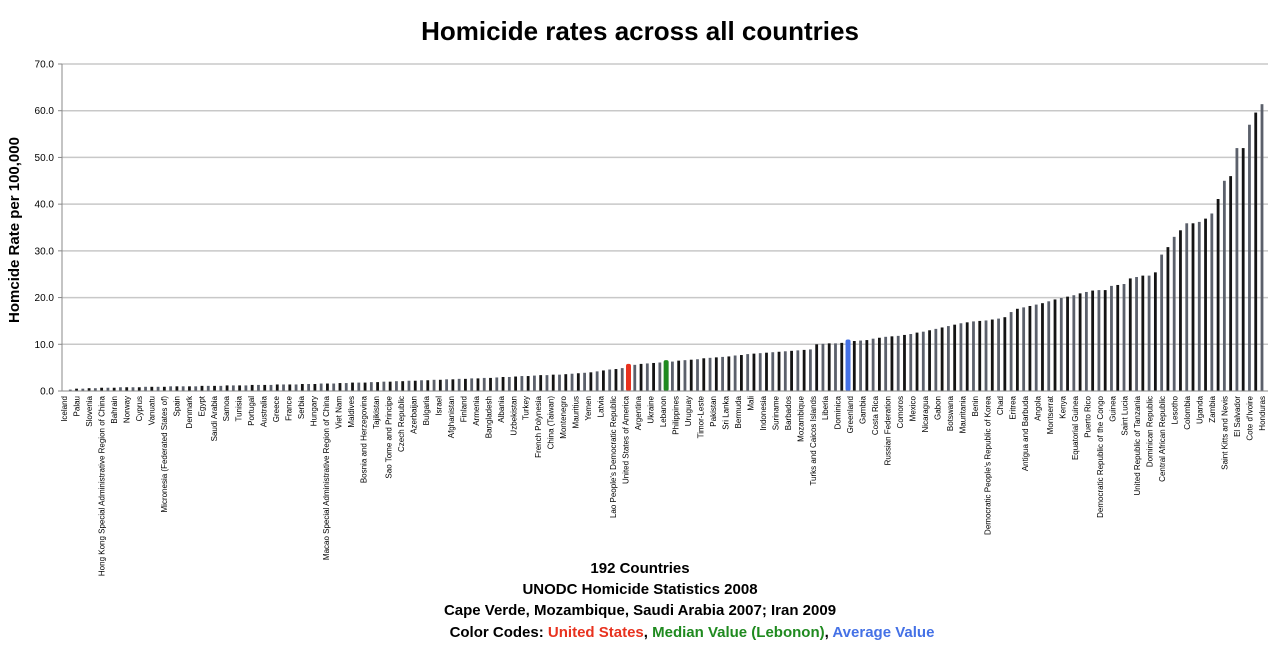 Image resolution: width=1280 pixels, height=658 pixels. Describe the element at coordinates (538, 426) in the screenshot. I see `x-tick-label: French Polynesia` at that location.